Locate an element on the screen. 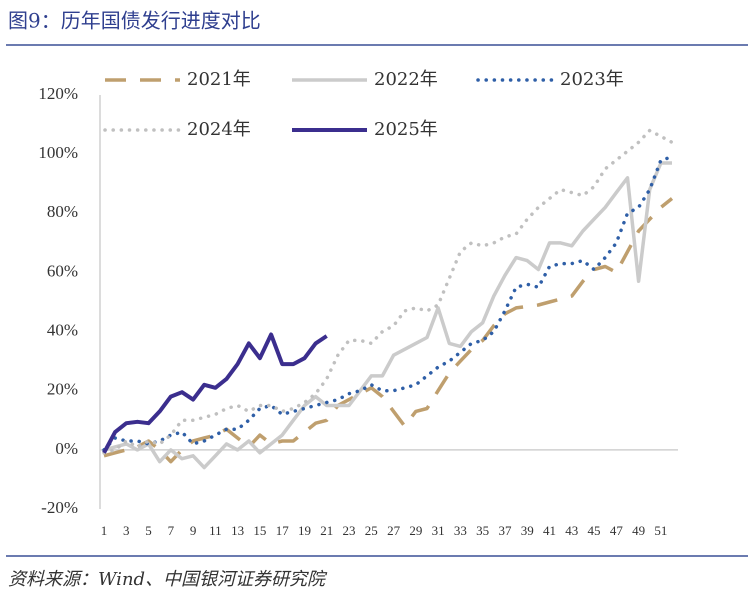 The width and height of the screenshot is (755, 601). chart-title: 图9：历年国债发行进度对比 is located at coordinates (134, 21).